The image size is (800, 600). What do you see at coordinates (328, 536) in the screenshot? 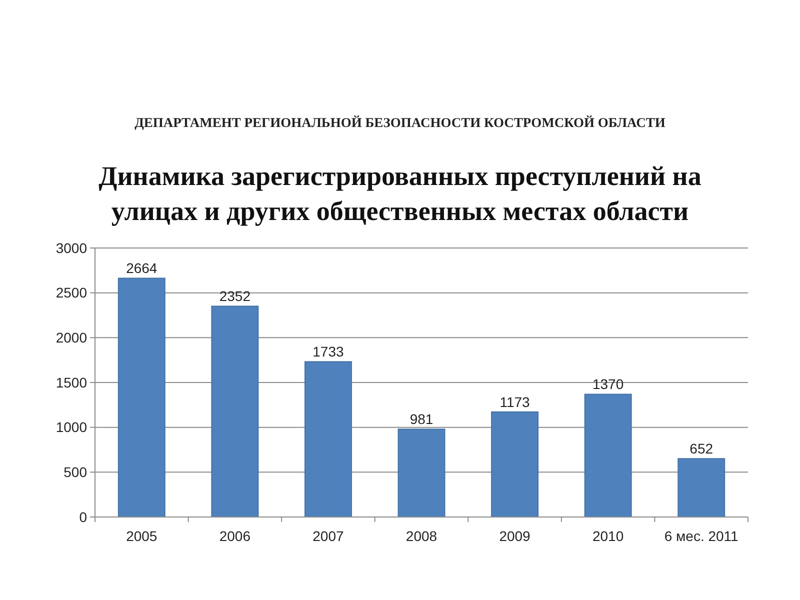
I see `x-tick-label: 2007` at bounding box center [328, 536].